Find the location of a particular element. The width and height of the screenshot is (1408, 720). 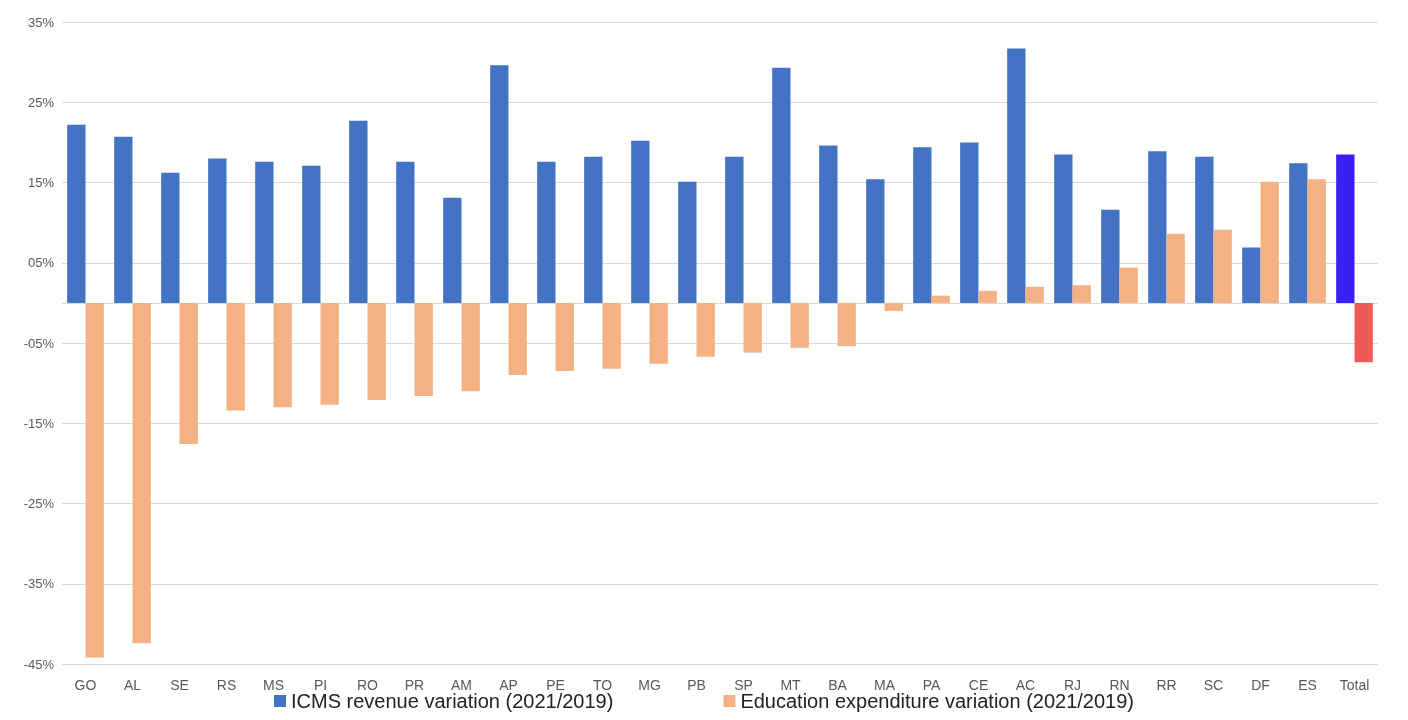

y-tick-label: 25% is located at coordinates (41, 102).